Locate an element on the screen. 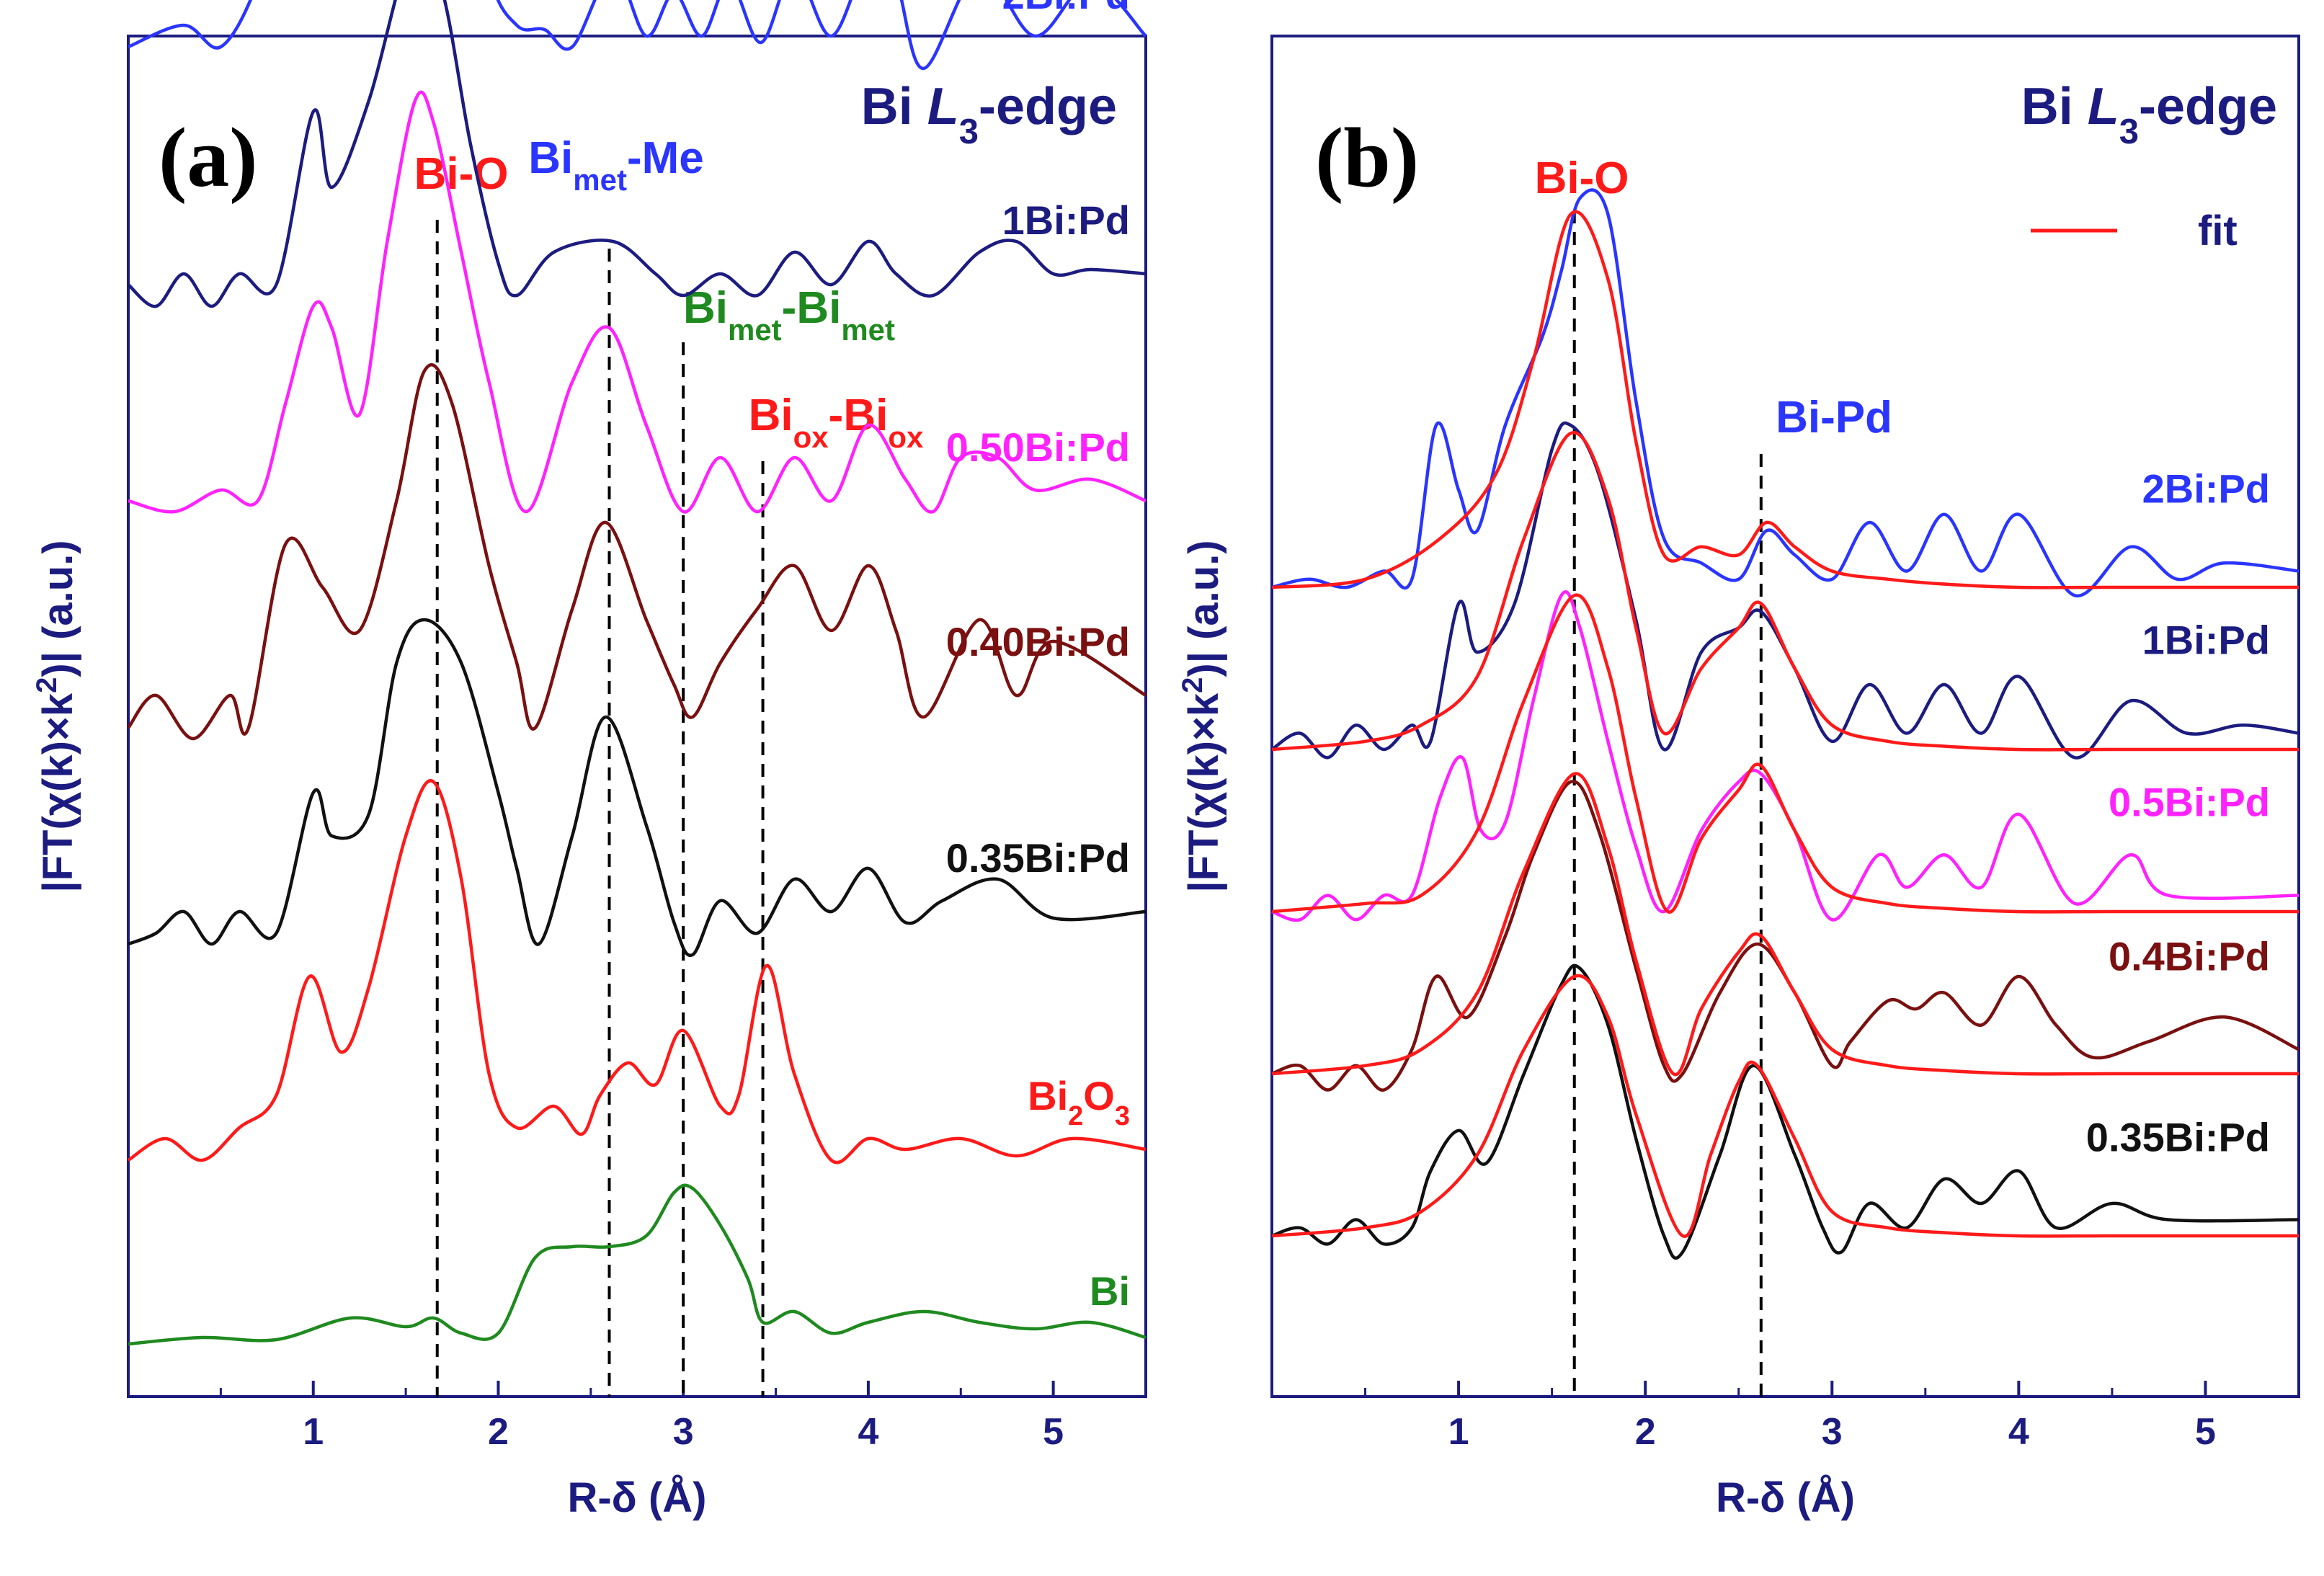 This screenshot has height=1576, width=2324. panel-b-x-tick-label: 5 is located at coordinates (2205, 1432).